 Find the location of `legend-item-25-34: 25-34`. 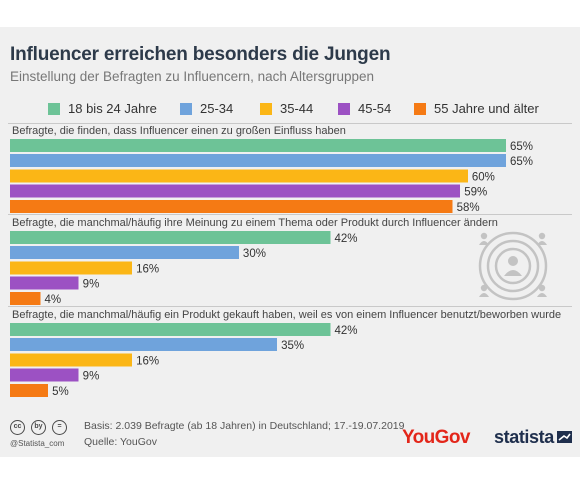

legend-item-25-34: 25-34 is located at coordinates (206, 108).